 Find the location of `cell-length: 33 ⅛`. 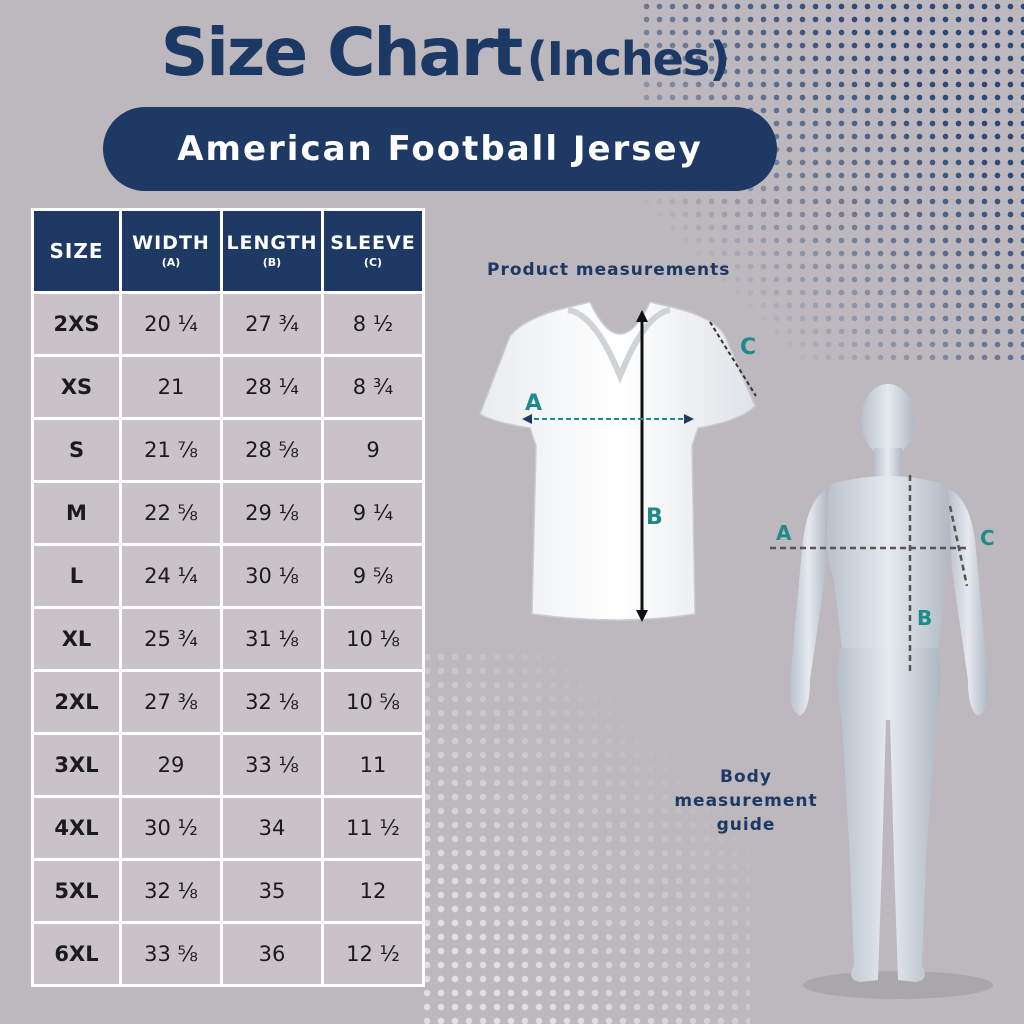

cell-length: 33 ⅛ is located at coordinates (272, 765).